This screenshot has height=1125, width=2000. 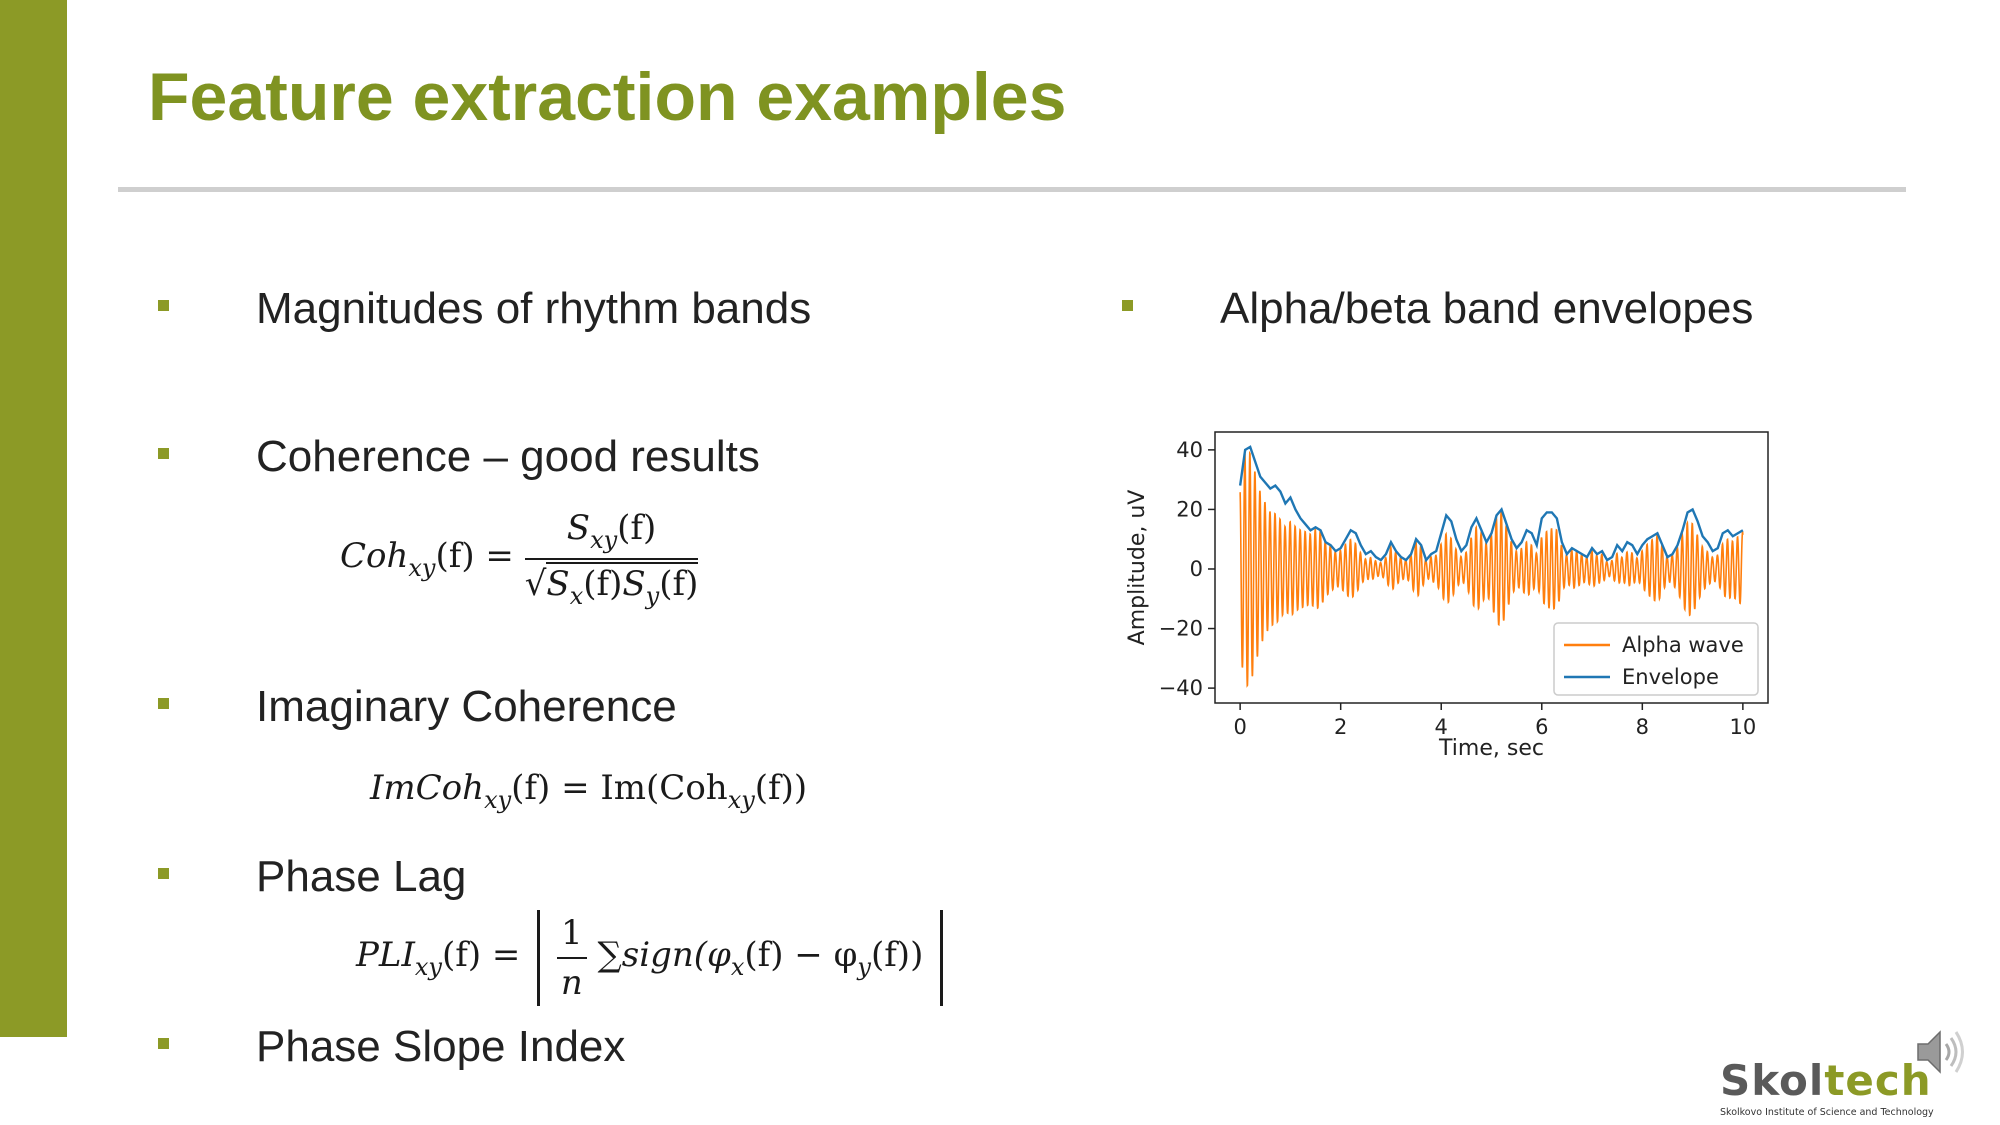 What do you see at coordinates (1340, 727) in the screenshot?
I see `x-tick-label: 2` at bounding box center [1340, 727].